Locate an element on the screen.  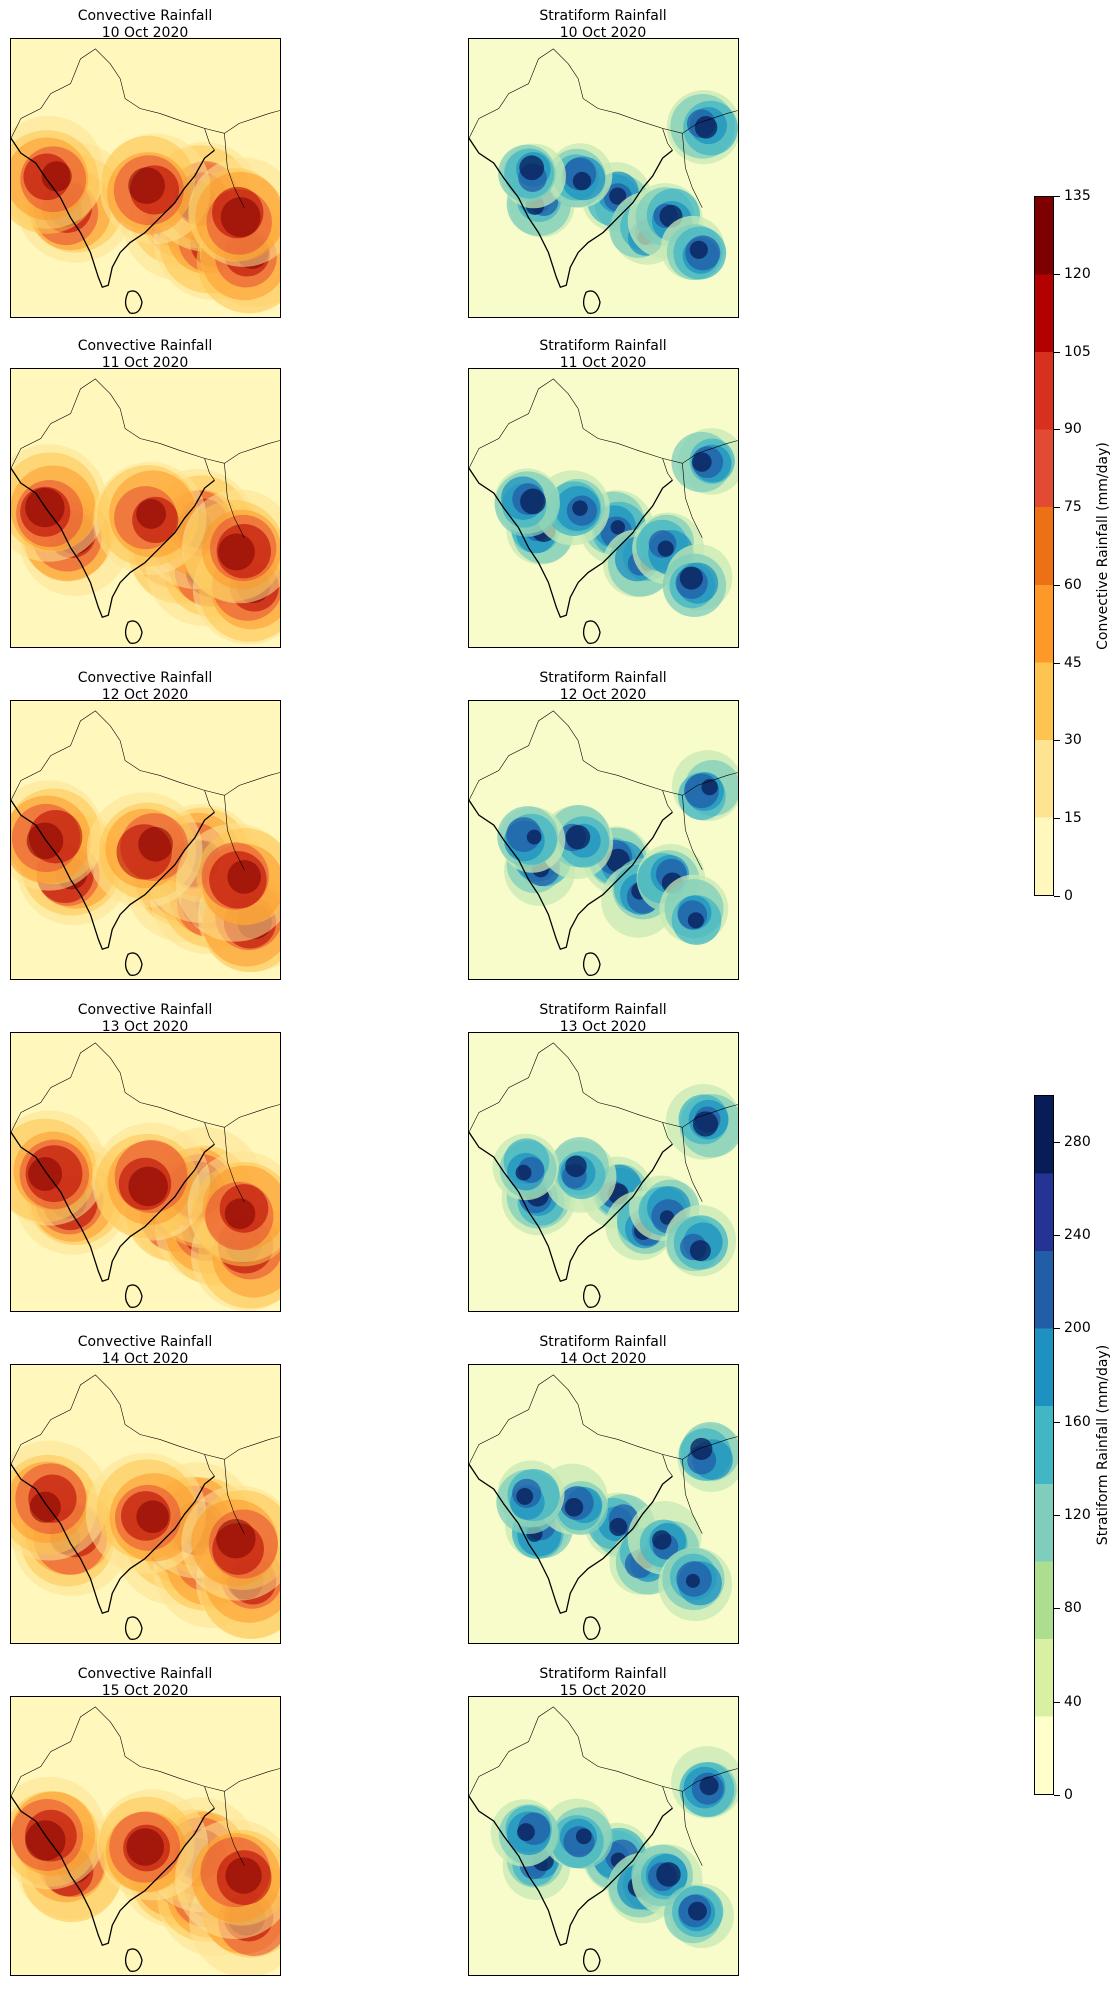
colorbar-tick-label: 40 is located at coordinates (1073, 1701).